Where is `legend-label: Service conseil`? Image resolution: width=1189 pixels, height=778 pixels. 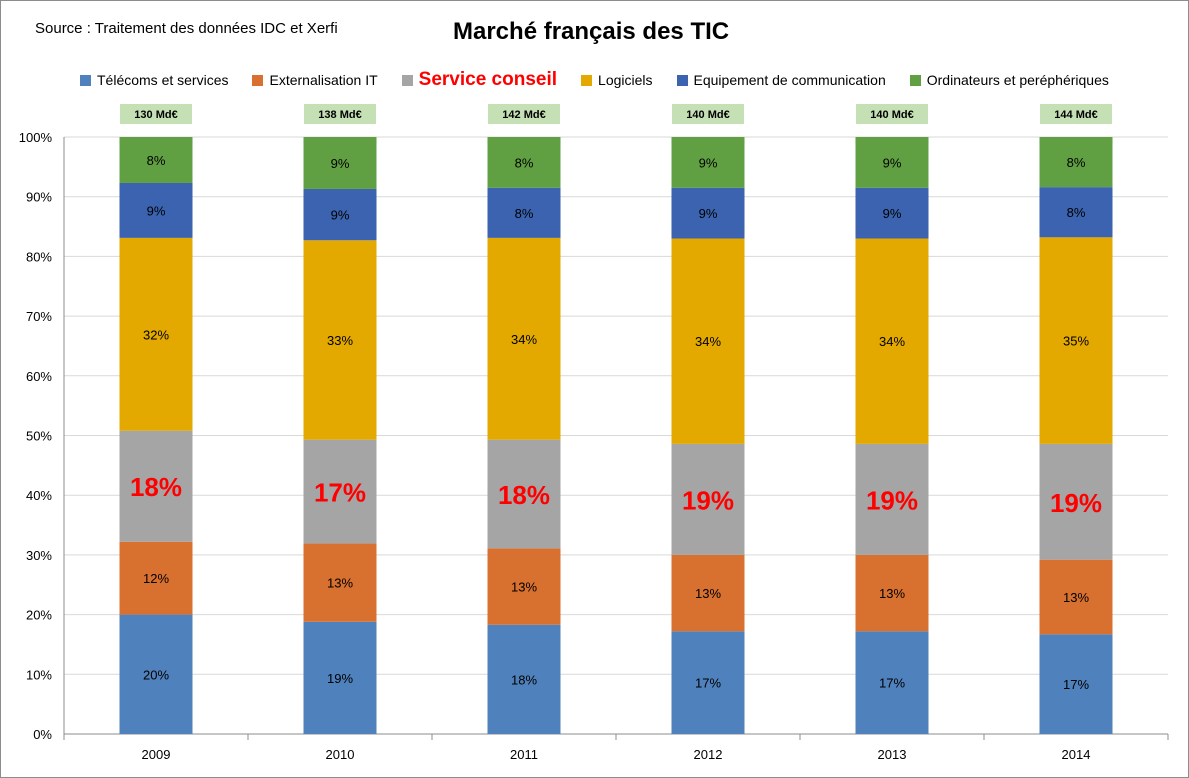 legend-label: Service conseil is located at coordinates (488, 79).